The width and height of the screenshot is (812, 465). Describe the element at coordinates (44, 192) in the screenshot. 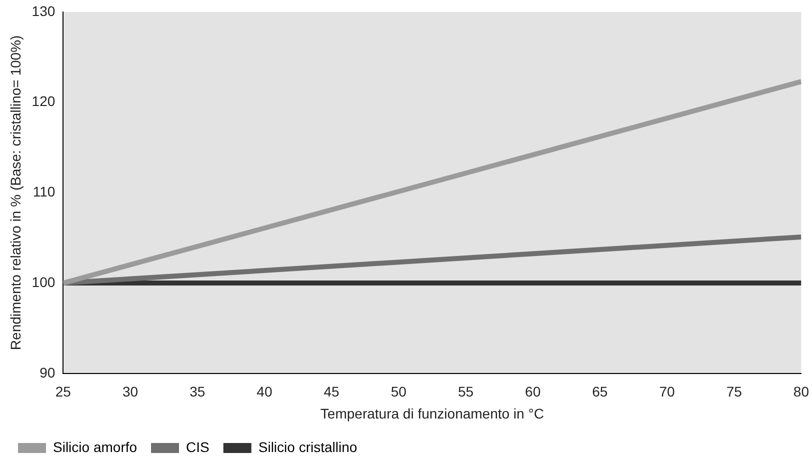

I see `y-tick-label: 110` at that location.